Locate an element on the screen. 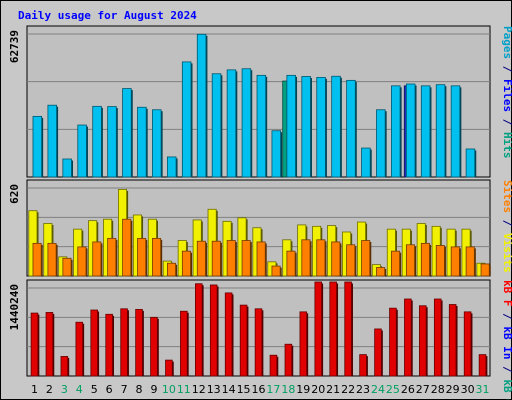 The height and width of the screenshot is (400, 512). x-tick-label: 21 is located at coordinates (333, 389).